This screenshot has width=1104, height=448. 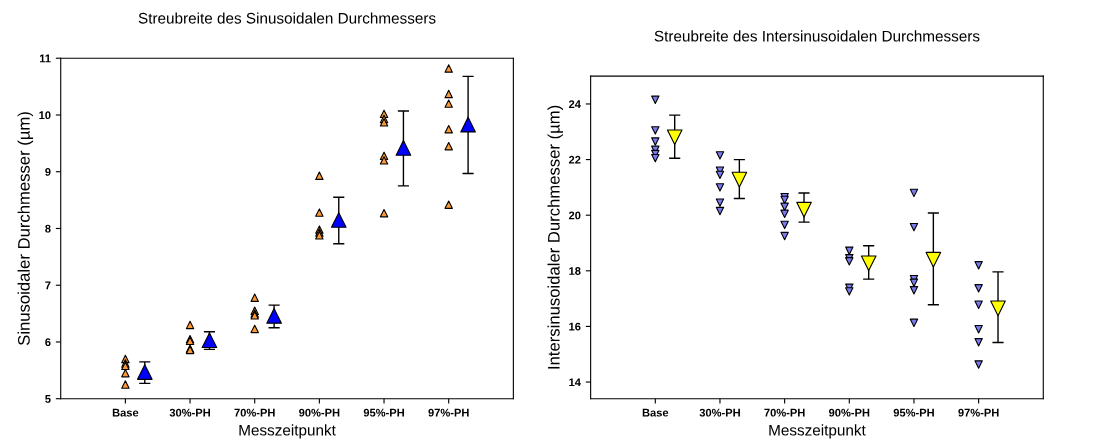 I want to click on y-tick-label: 8, so click(x=48, y=228).